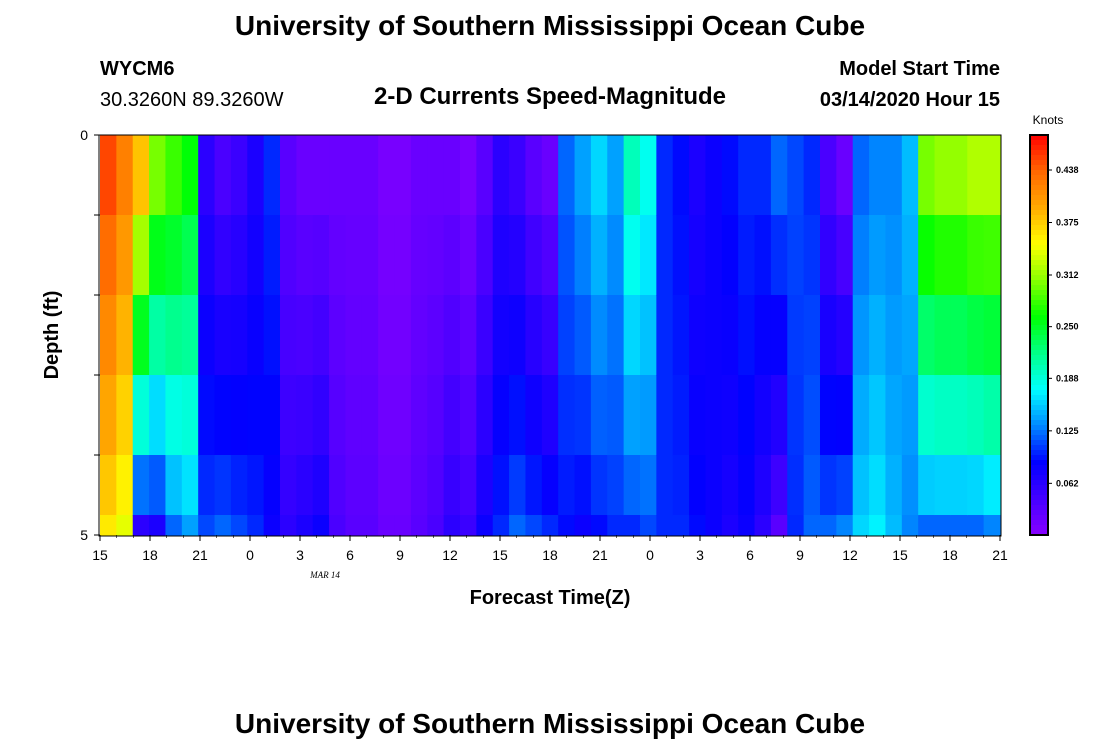 This screenshot has height=750, width=1100. What do you see at coordinates (850, 555) in the screenshot?
I see `x-tick-label: 12` at bounding box center [850, 555].